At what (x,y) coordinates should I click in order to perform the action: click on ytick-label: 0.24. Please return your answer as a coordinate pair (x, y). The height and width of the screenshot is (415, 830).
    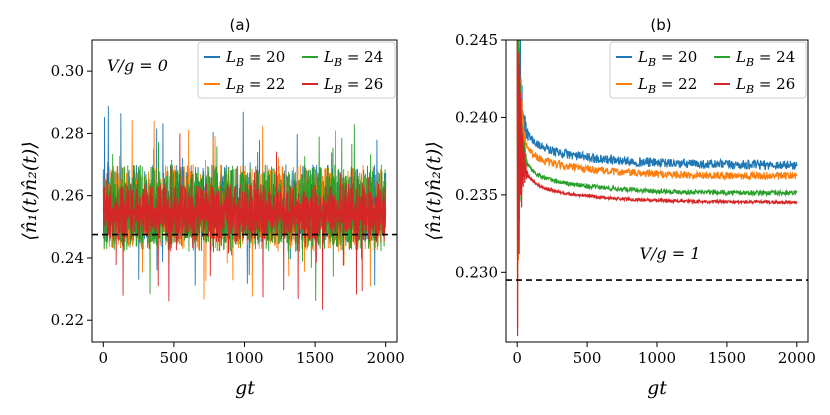
    Looking at the image, I should click on (67, 258).